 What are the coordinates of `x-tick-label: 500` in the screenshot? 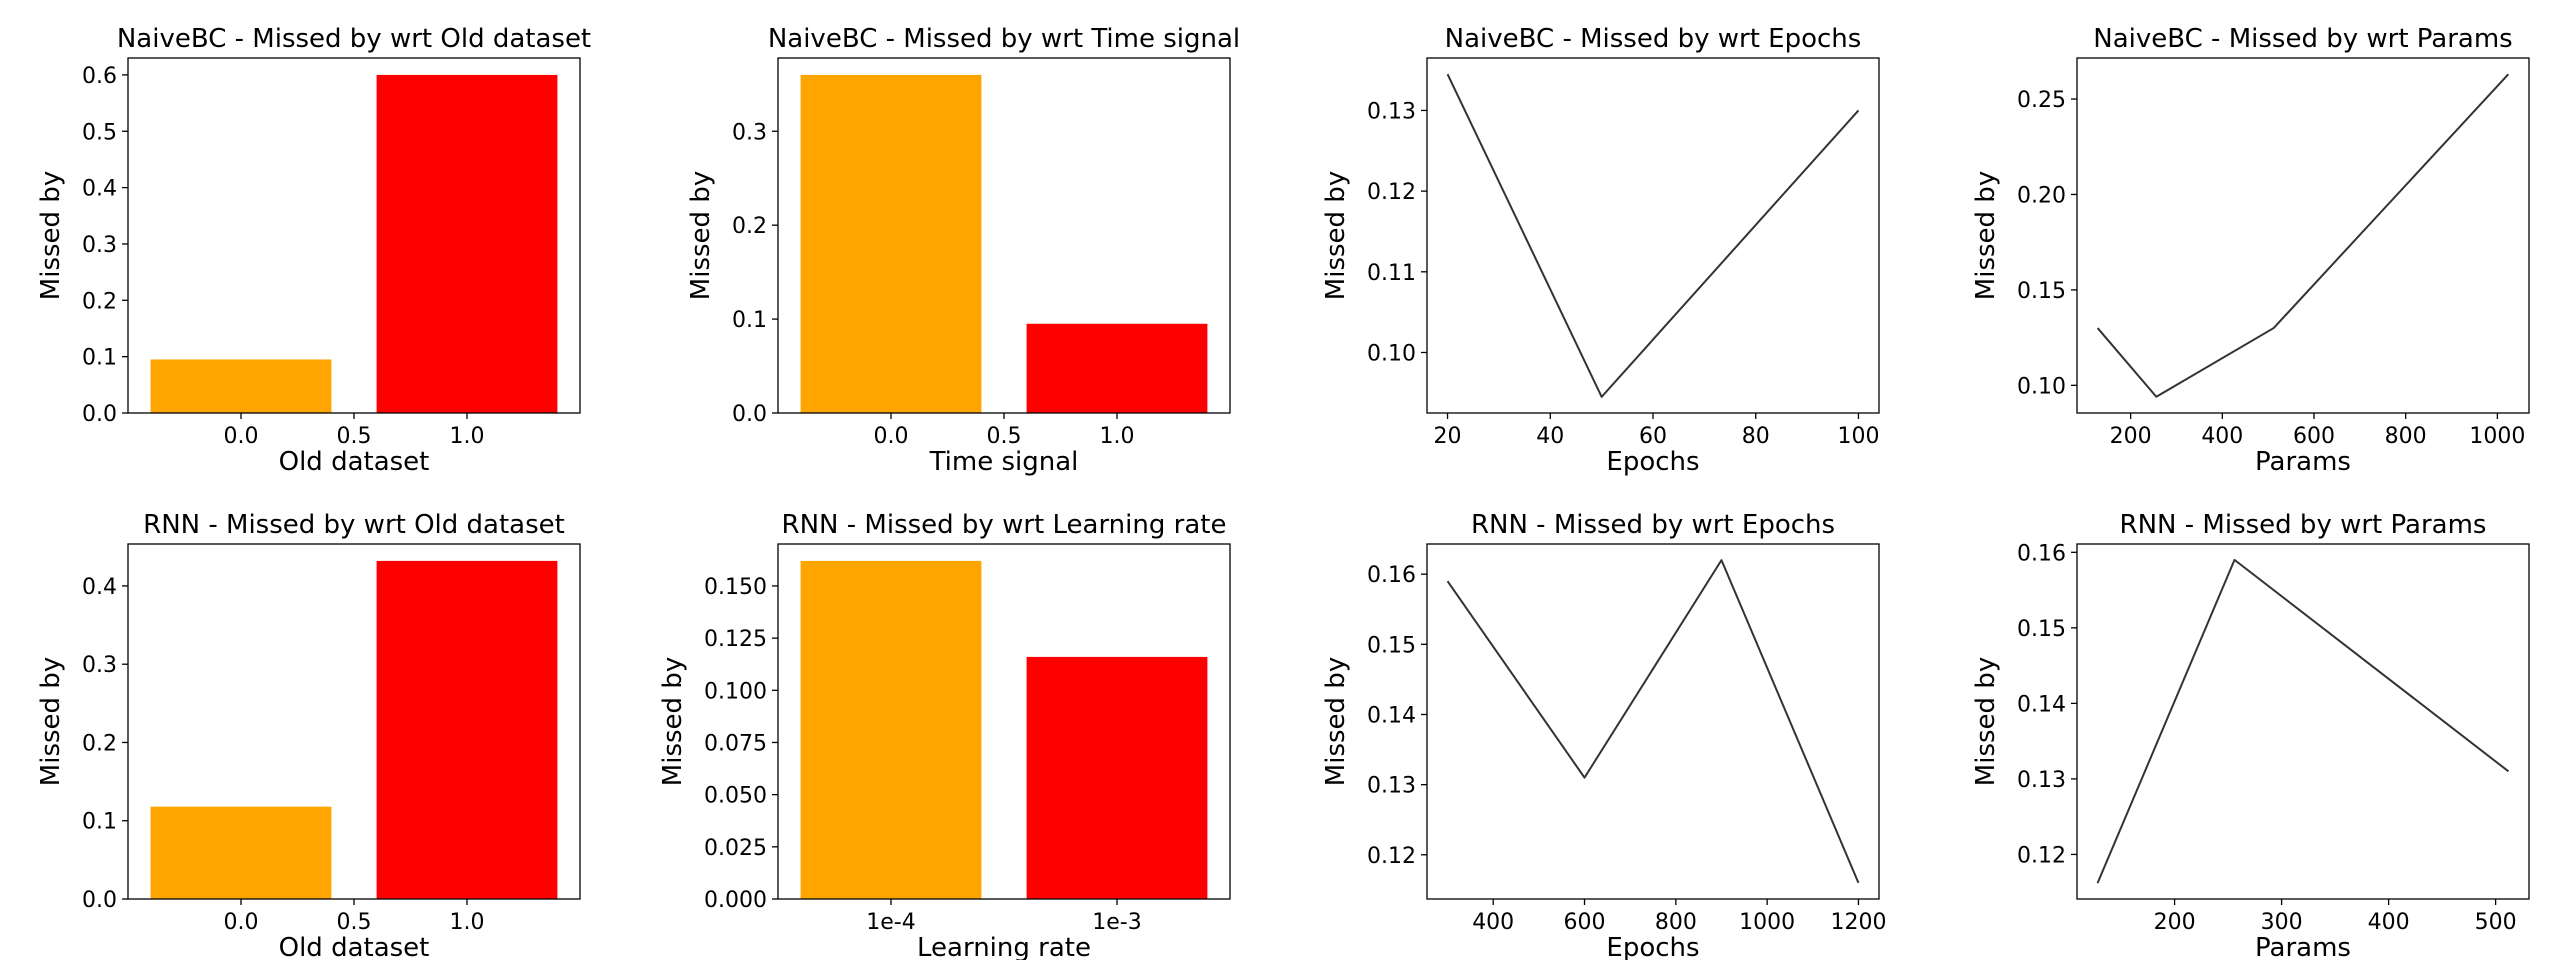 It's located at (2496, 922).